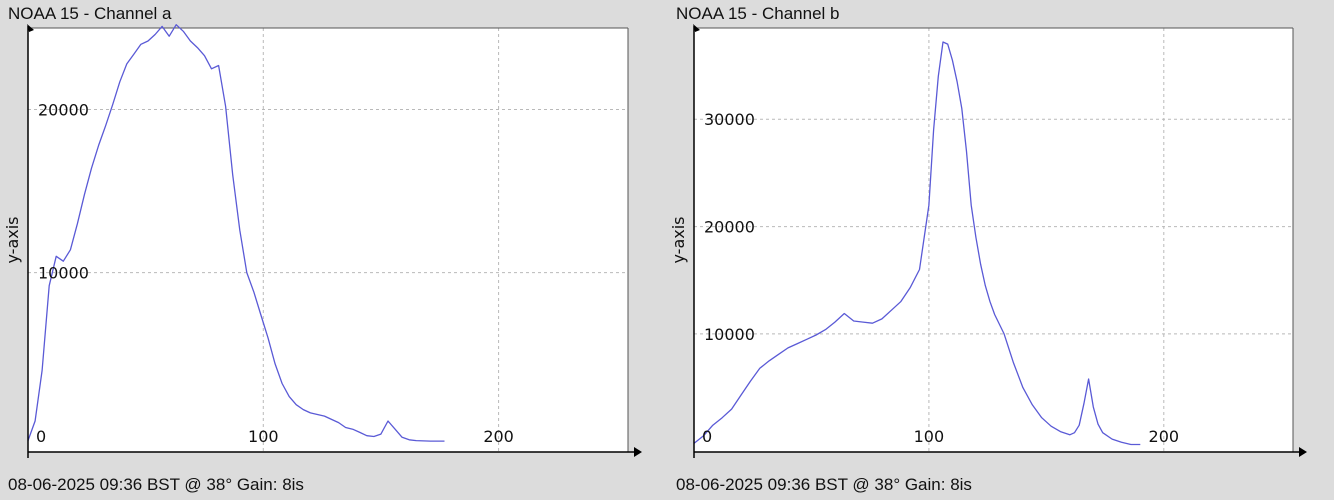 Image resolution: width=1334 pixels, height=500 pixels. What do you see at coordinates (729, 119) in the screenshot?
I see `y-tick-label: 30000` at bounding box center [729, 119].